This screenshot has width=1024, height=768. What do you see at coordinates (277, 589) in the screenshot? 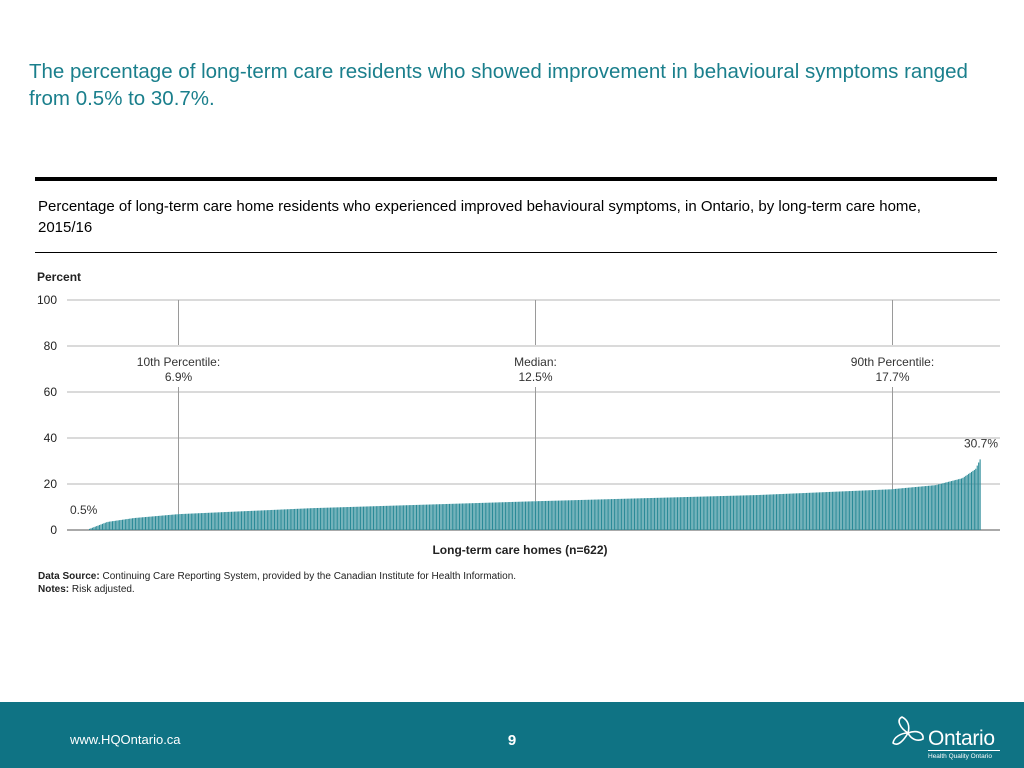
I see `notes-line: Notes: Risk adjusted.` at bounding box center [277, 589].